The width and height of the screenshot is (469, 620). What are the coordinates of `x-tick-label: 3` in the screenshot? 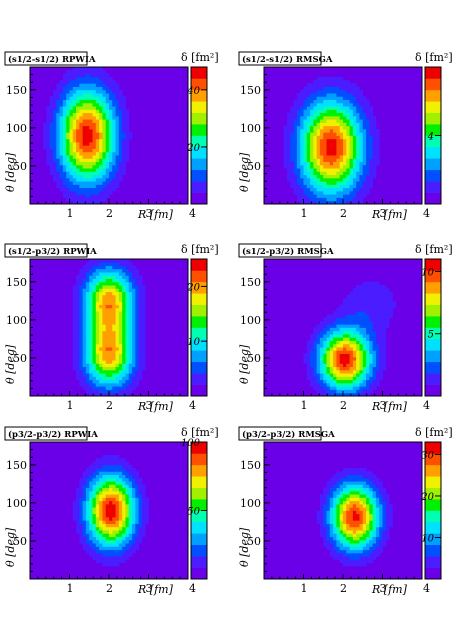 It's located at (149, 588).